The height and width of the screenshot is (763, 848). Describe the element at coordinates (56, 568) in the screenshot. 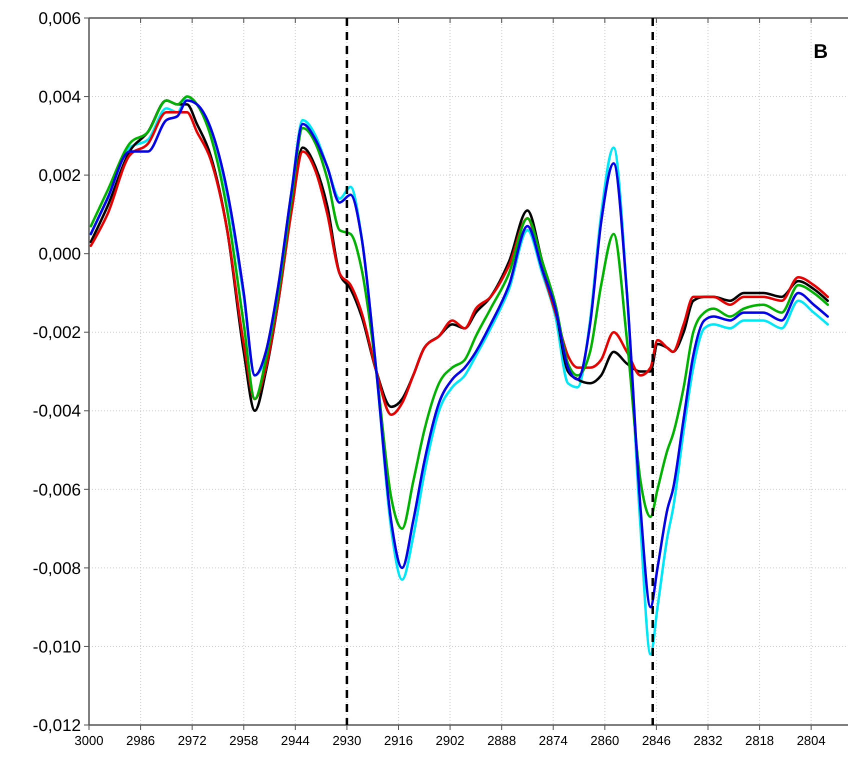

I see `y-tick-label: -0,008` at that location.